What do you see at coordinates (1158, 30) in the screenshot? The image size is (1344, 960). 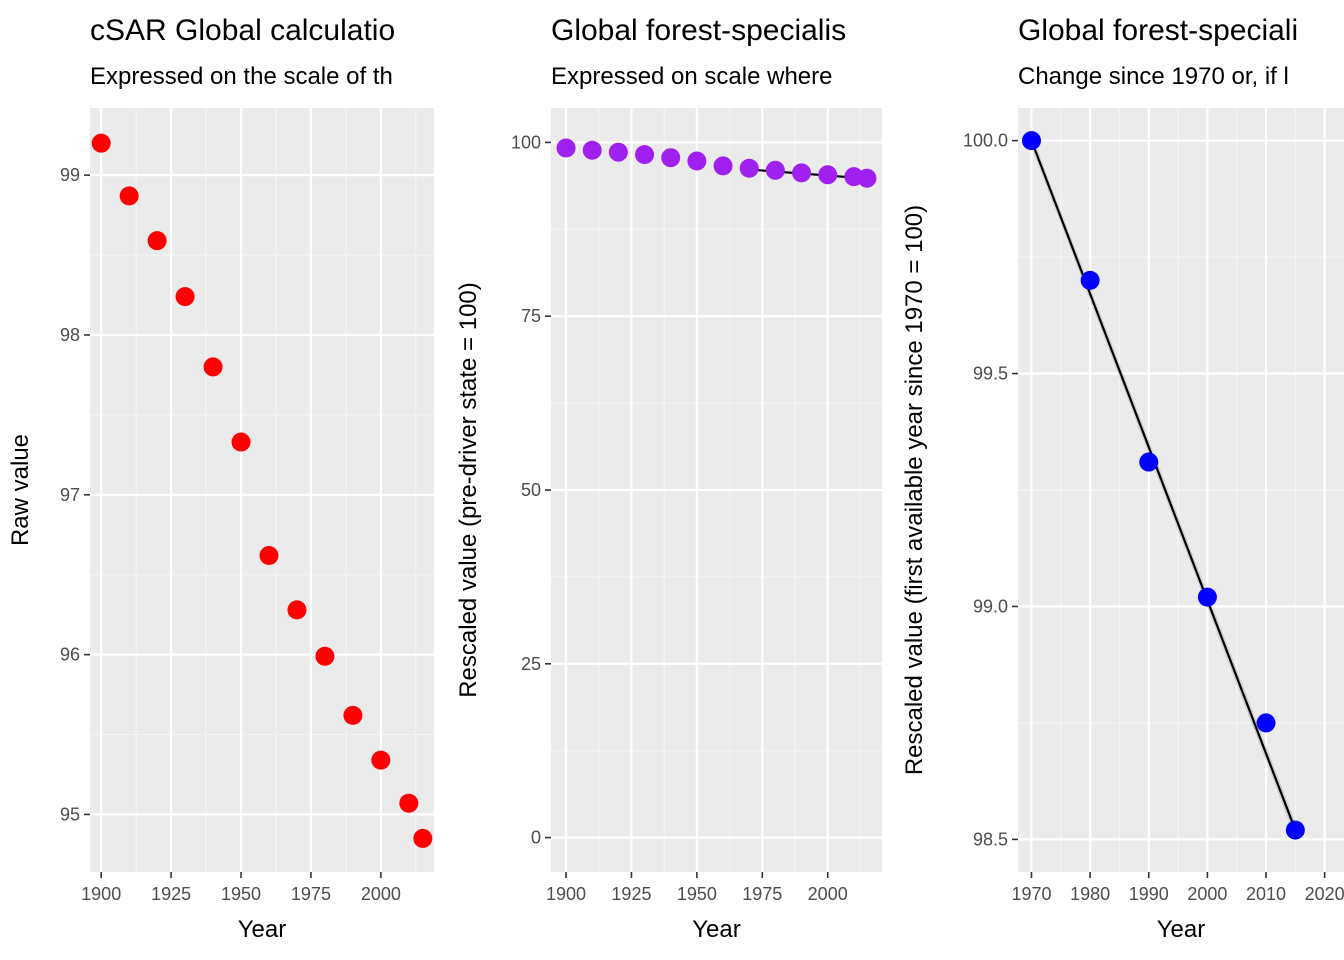 I see `chart-title: Global forest-speciali` at bounding box center [1158, 30].